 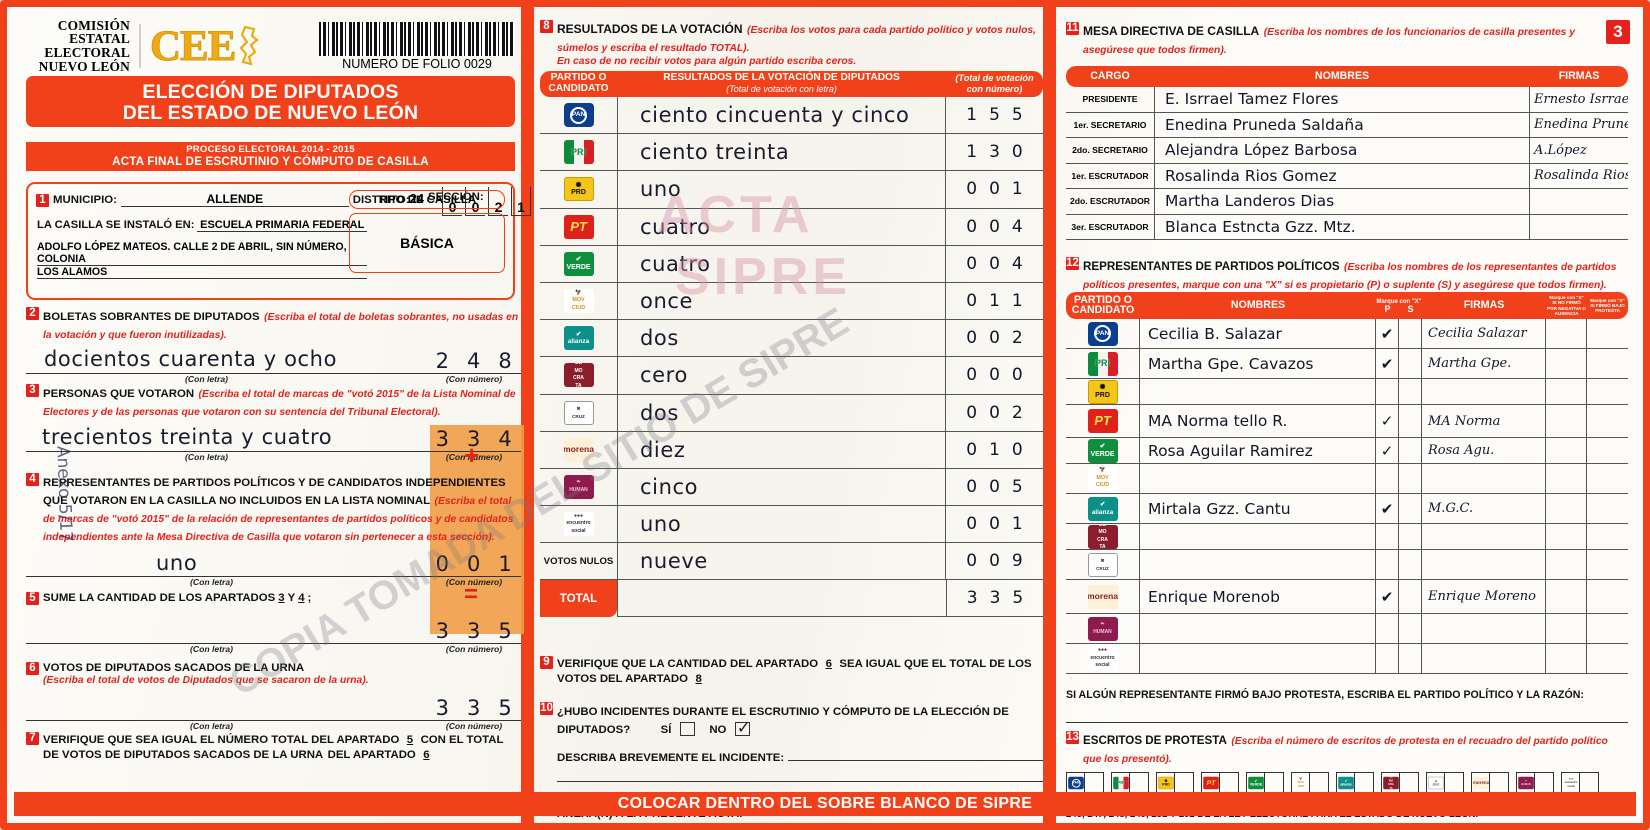 I want to click on nombre-cell: Cecilia B. Salazar, so click(x=1258, y=333).